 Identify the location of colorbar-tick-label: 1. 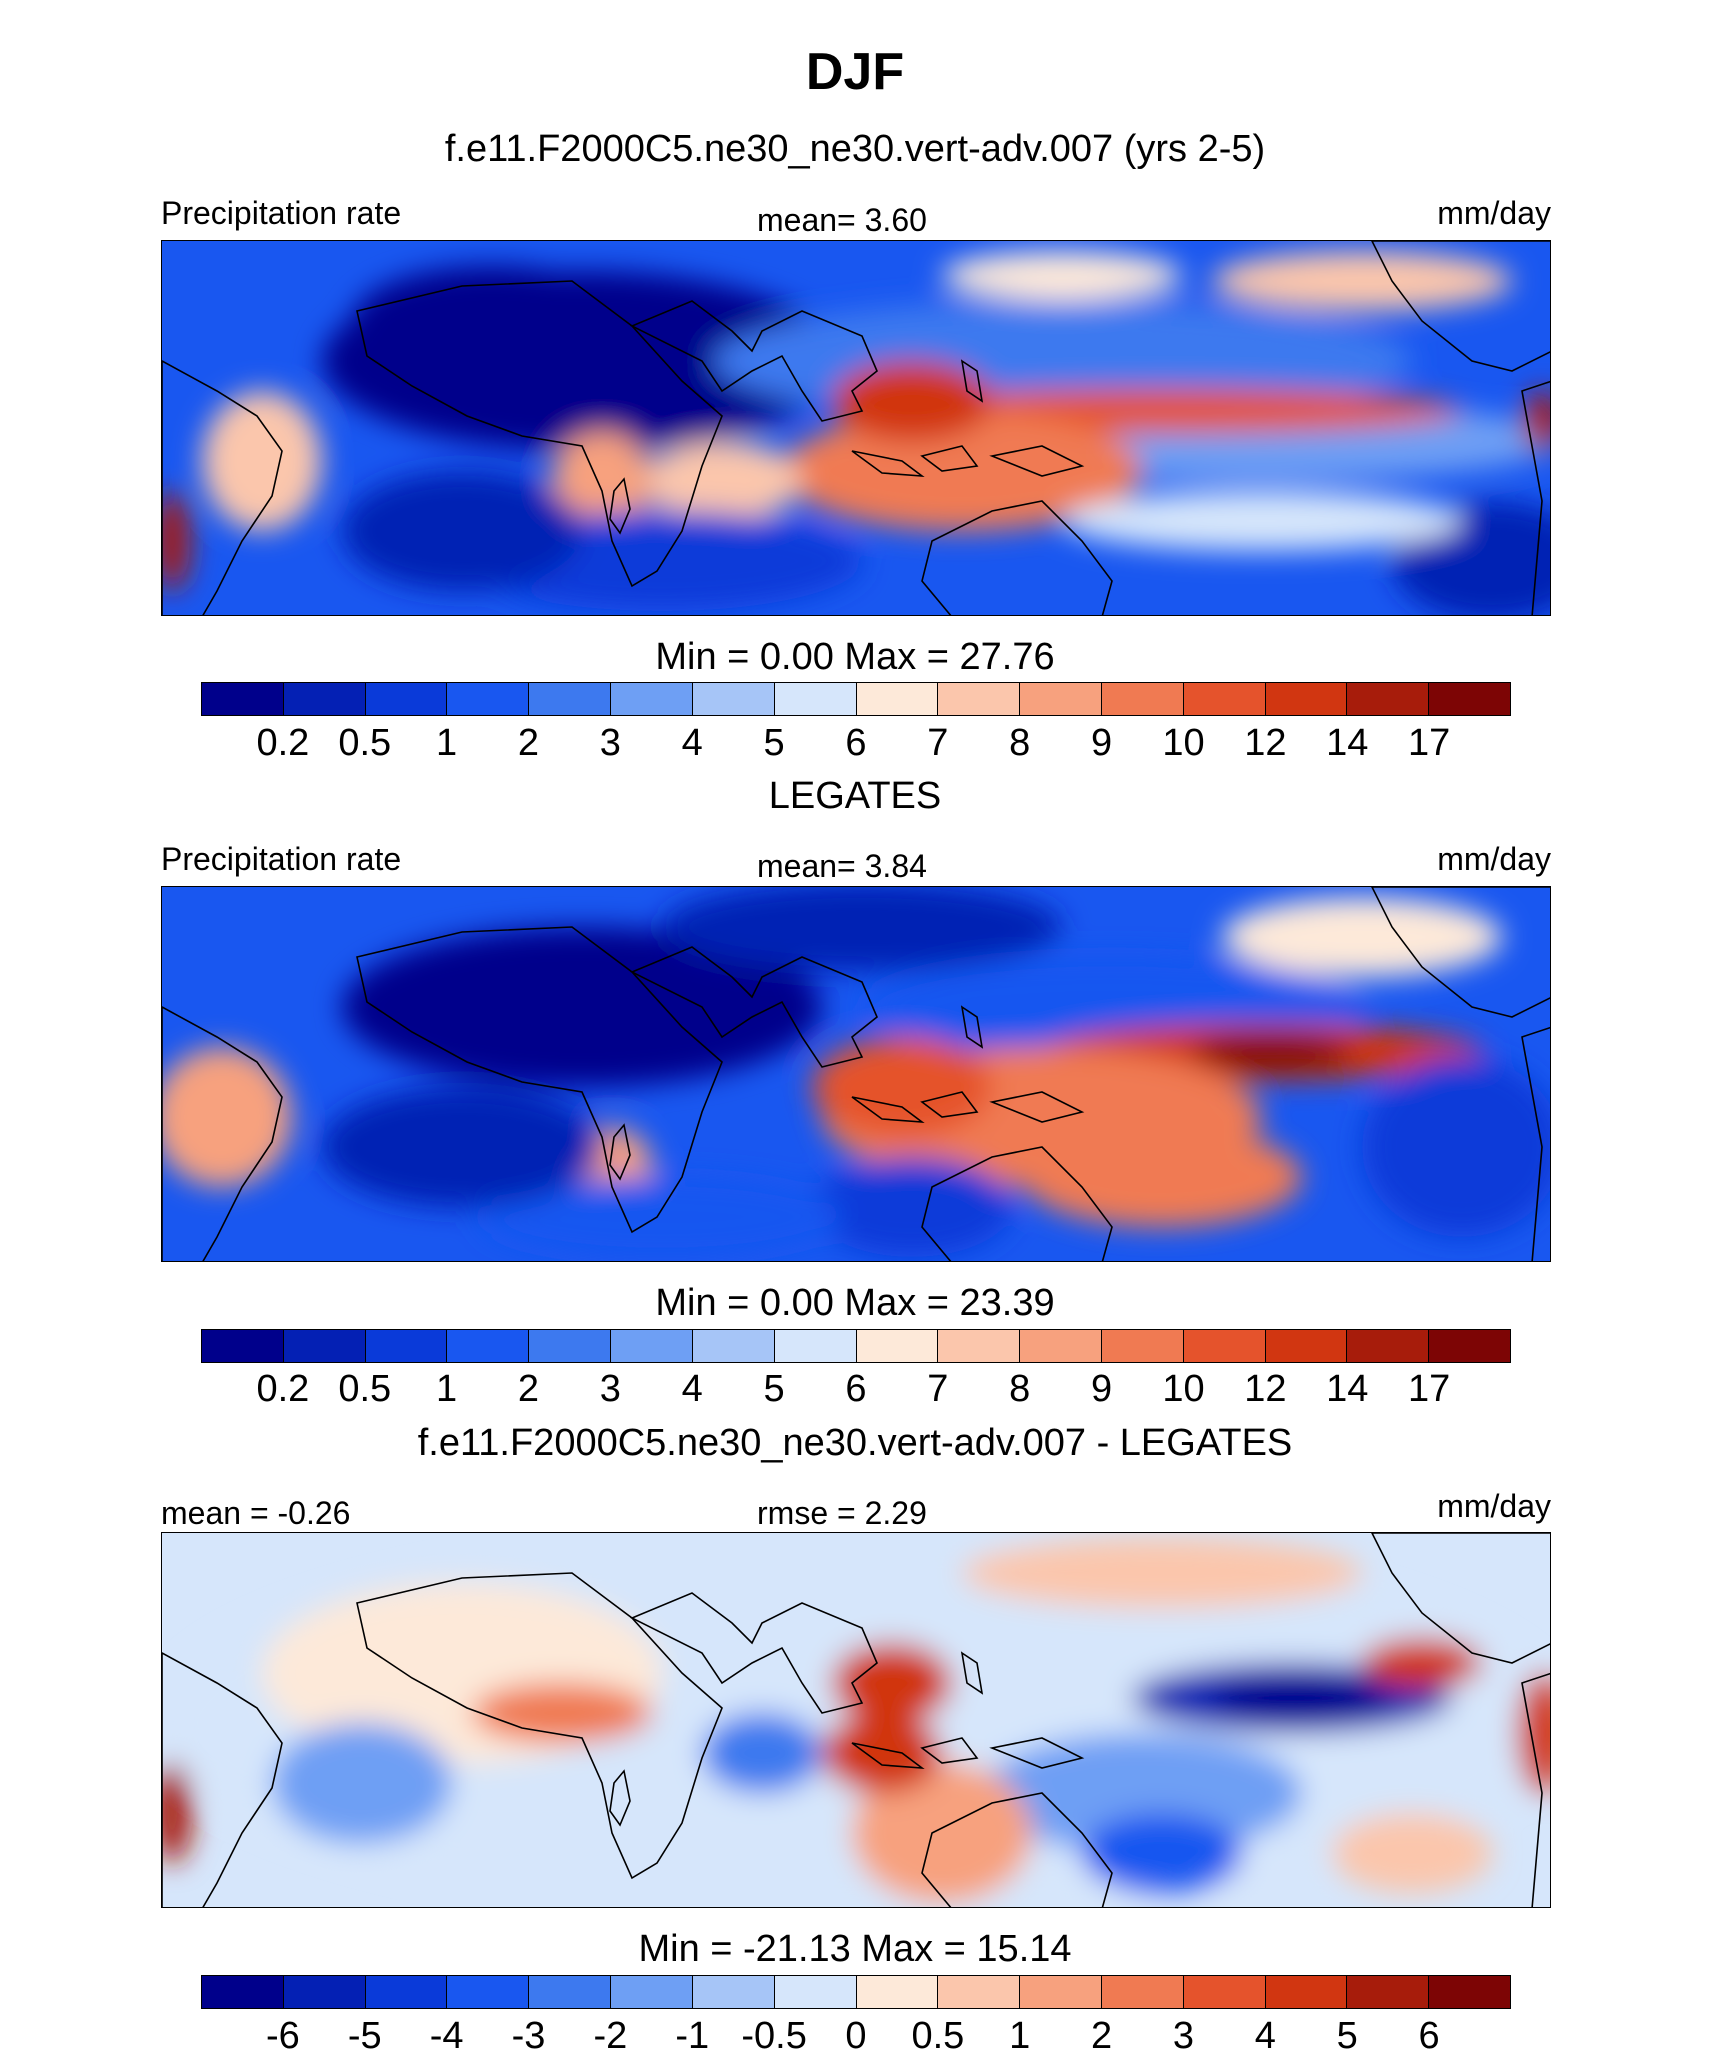
(1020, 2036).